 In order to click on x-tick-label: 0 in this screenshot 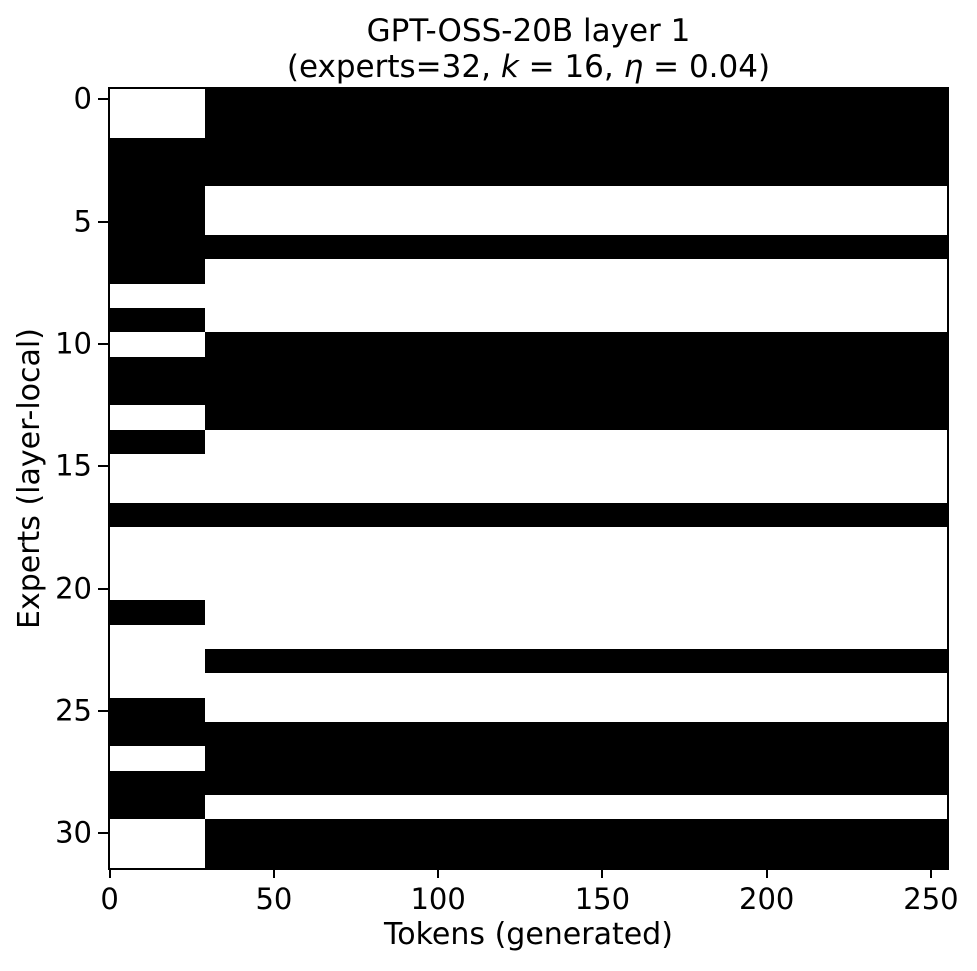, I will do `click(109, 899)`.